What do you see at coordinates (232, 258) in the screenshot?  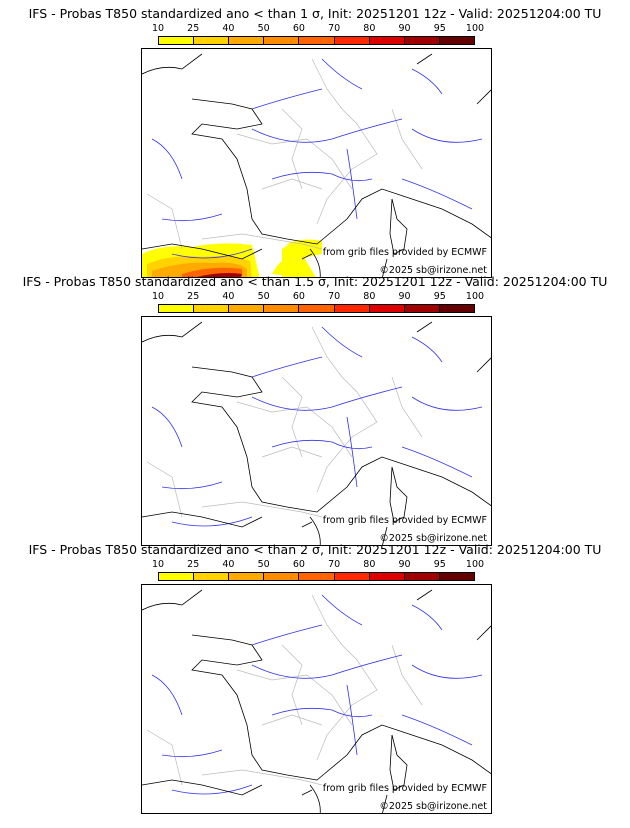 I see `probability-field` at bounding box center [232, 258].